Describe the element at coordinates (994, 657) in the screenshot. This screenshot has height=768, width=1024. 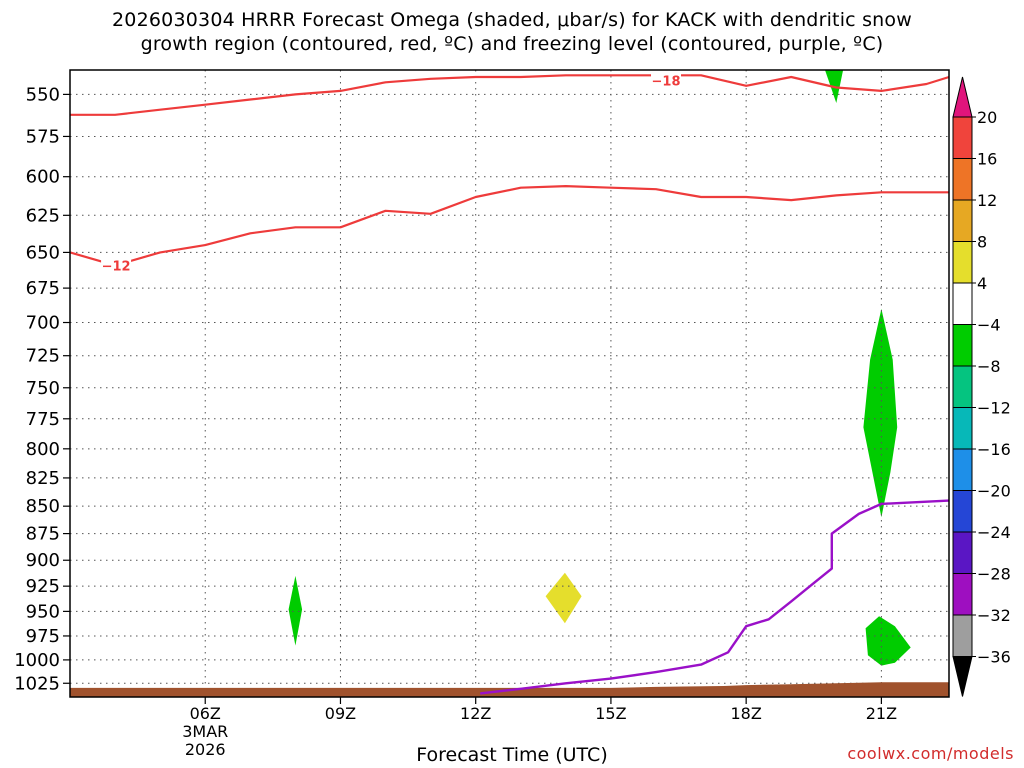
I see `colorbar-label: −36` at that location.